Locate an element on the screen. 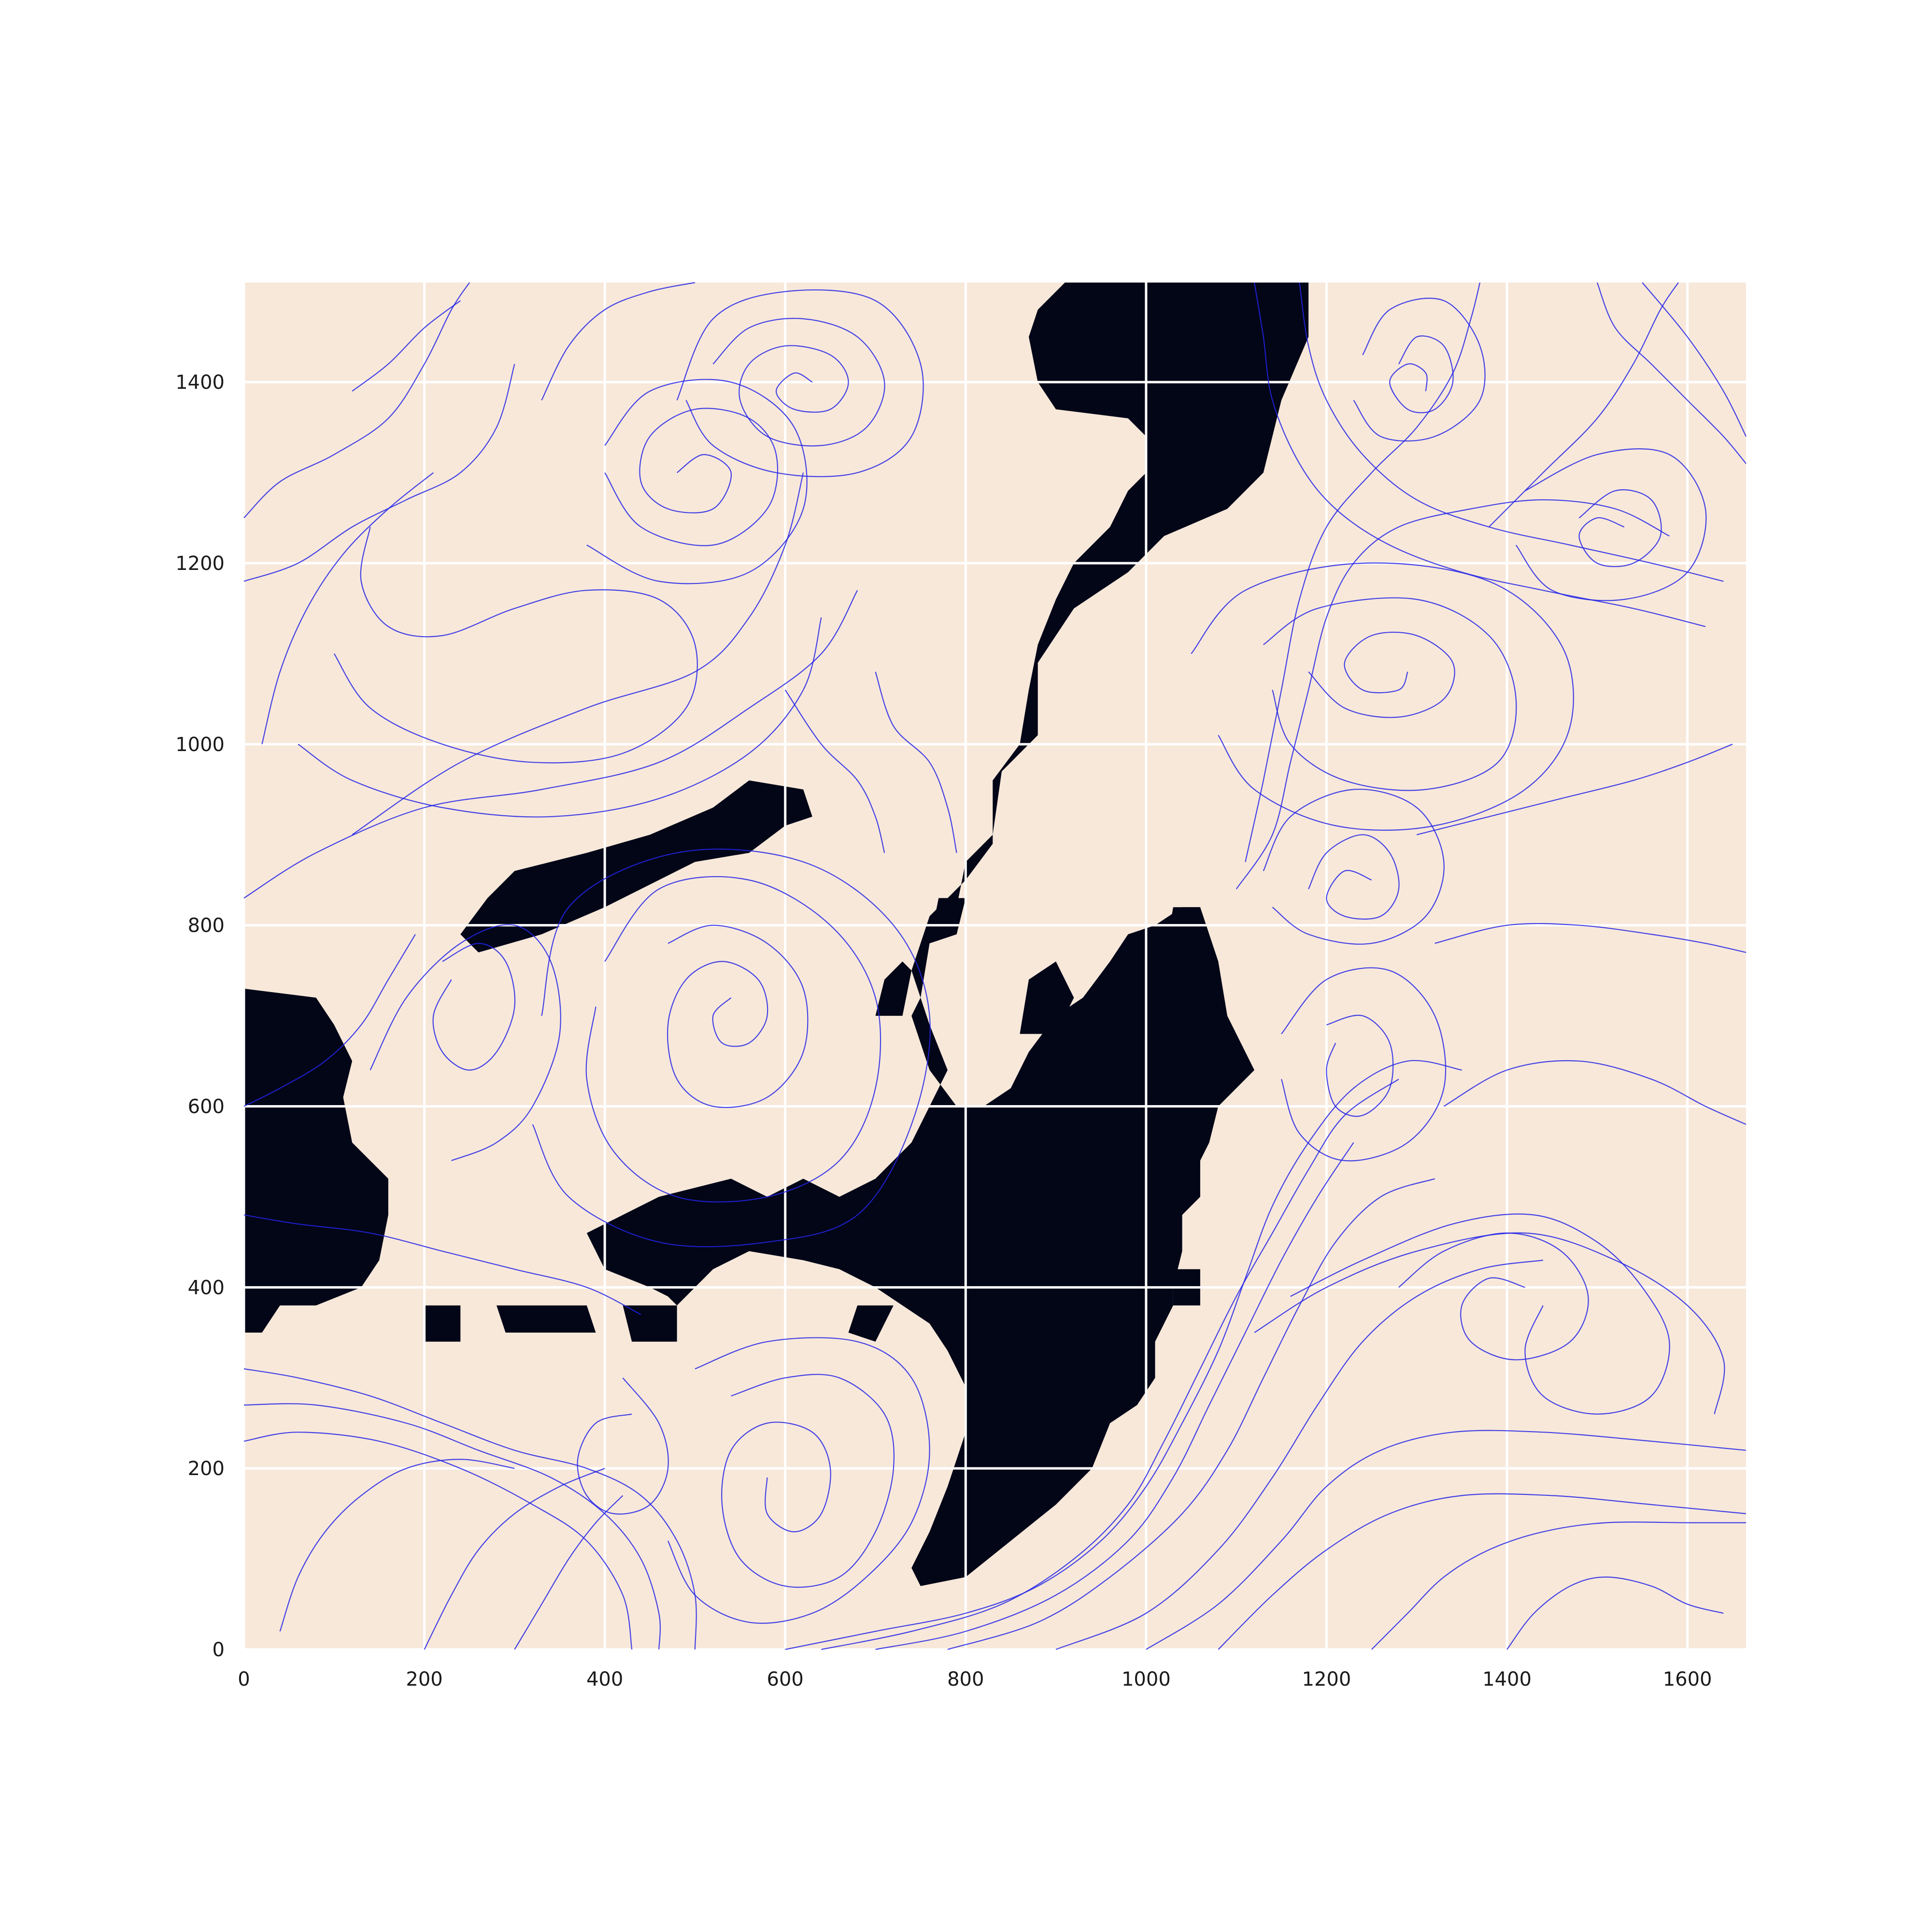 The height and width of the screenshot is (1932, 1932). x-tick-label: 800 is located at coordinates (965, 1679).